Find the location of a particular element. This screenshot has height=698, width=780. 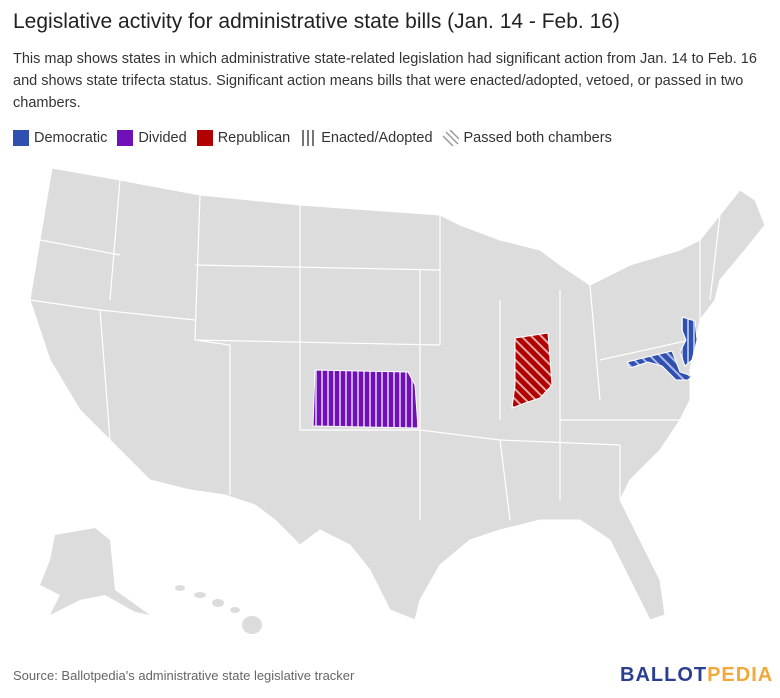

legend-label: Enacted/Adopted is located at coordinates (377, 138).